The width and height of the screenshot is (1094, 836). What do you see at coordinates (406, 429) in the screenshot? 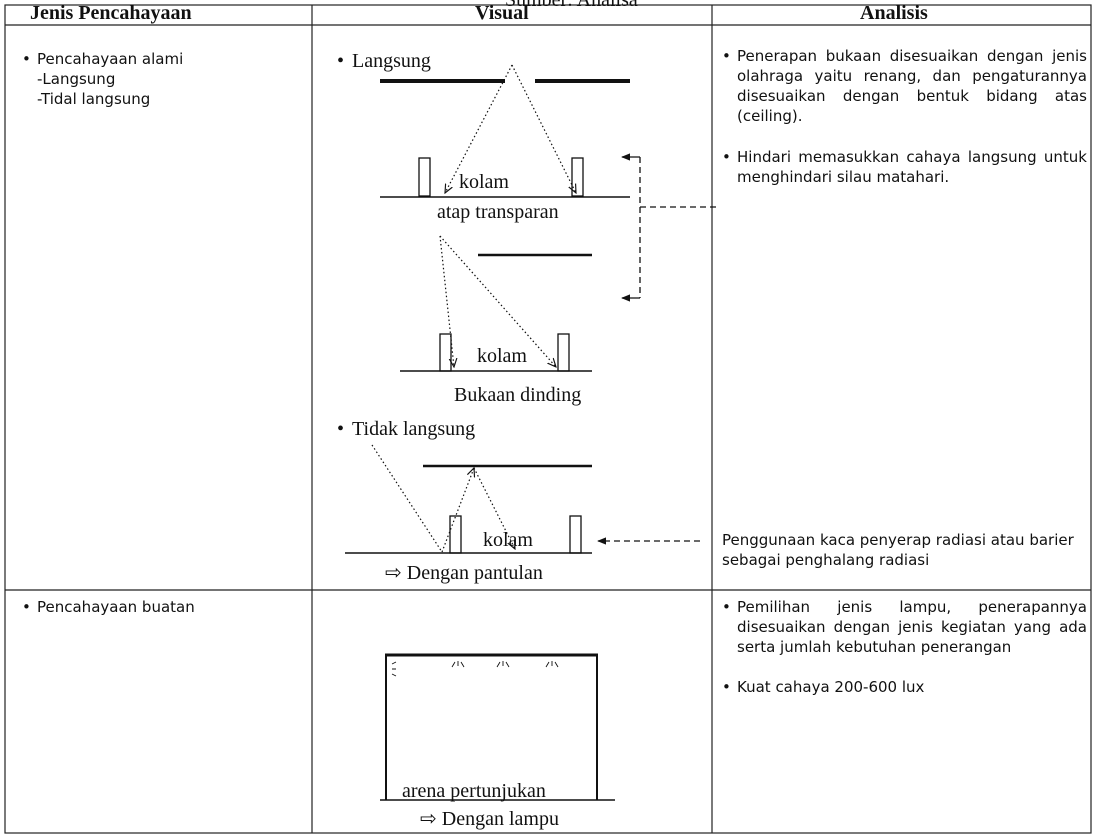
I see `visual-label: Tidak langsung` at bounding box center [406, 429].